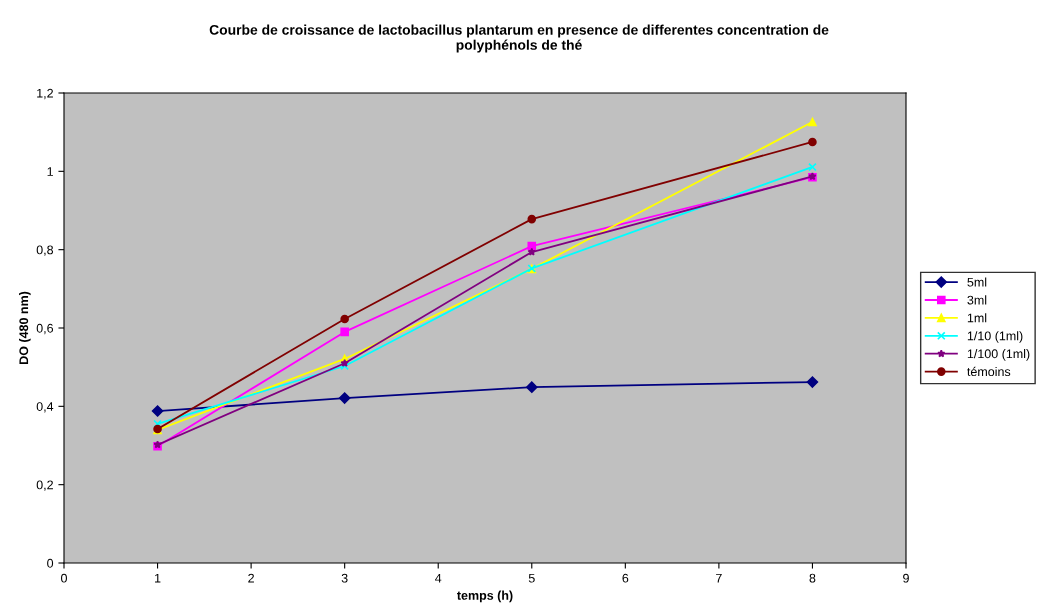 This screenshot has width=1038, height=614. Describe the element at coordinates (45, 250) in the screenshot. I see `y-tick-label: 0,8` at that location.